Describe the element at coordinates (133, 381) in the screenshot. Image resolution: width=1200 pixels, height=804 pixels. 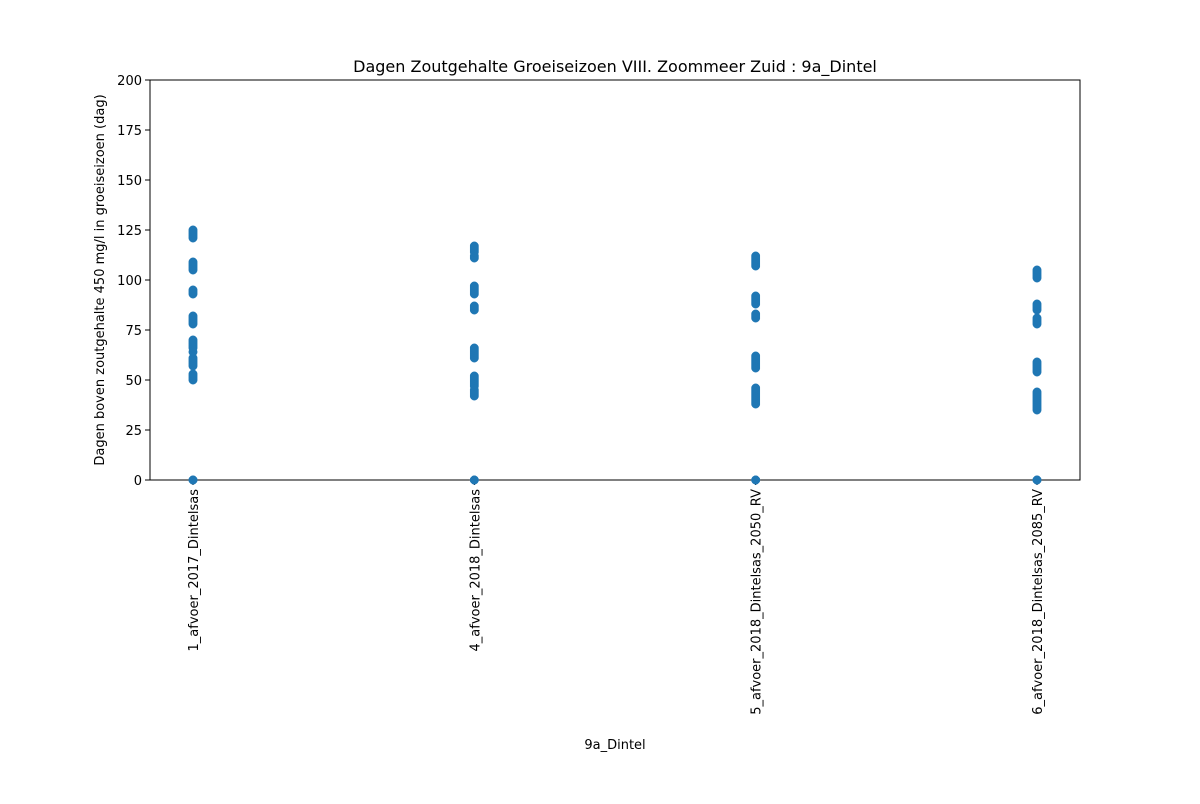
I see `y-tick-label: 50` at that location.